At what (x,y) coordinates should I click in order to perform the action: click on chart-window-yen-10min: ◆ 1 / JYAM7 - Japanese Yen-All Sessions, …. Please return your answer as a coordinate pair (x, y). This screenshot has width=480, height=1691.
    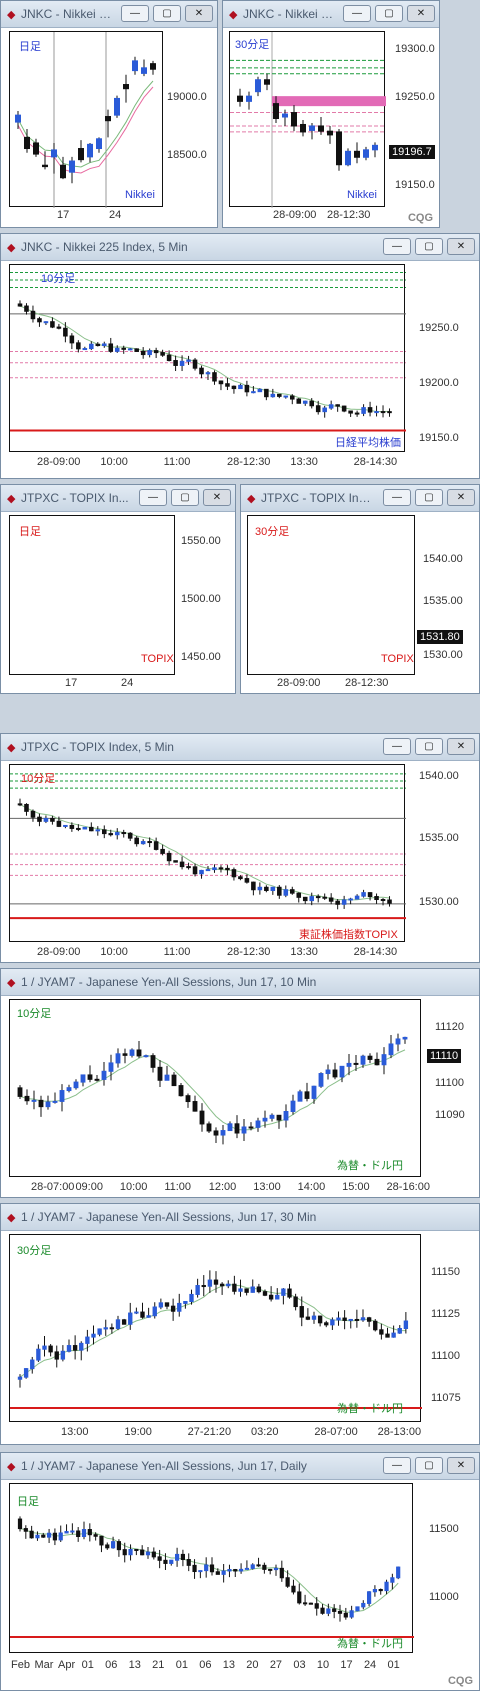
    Looking at the image, I should click on (240, 1083).